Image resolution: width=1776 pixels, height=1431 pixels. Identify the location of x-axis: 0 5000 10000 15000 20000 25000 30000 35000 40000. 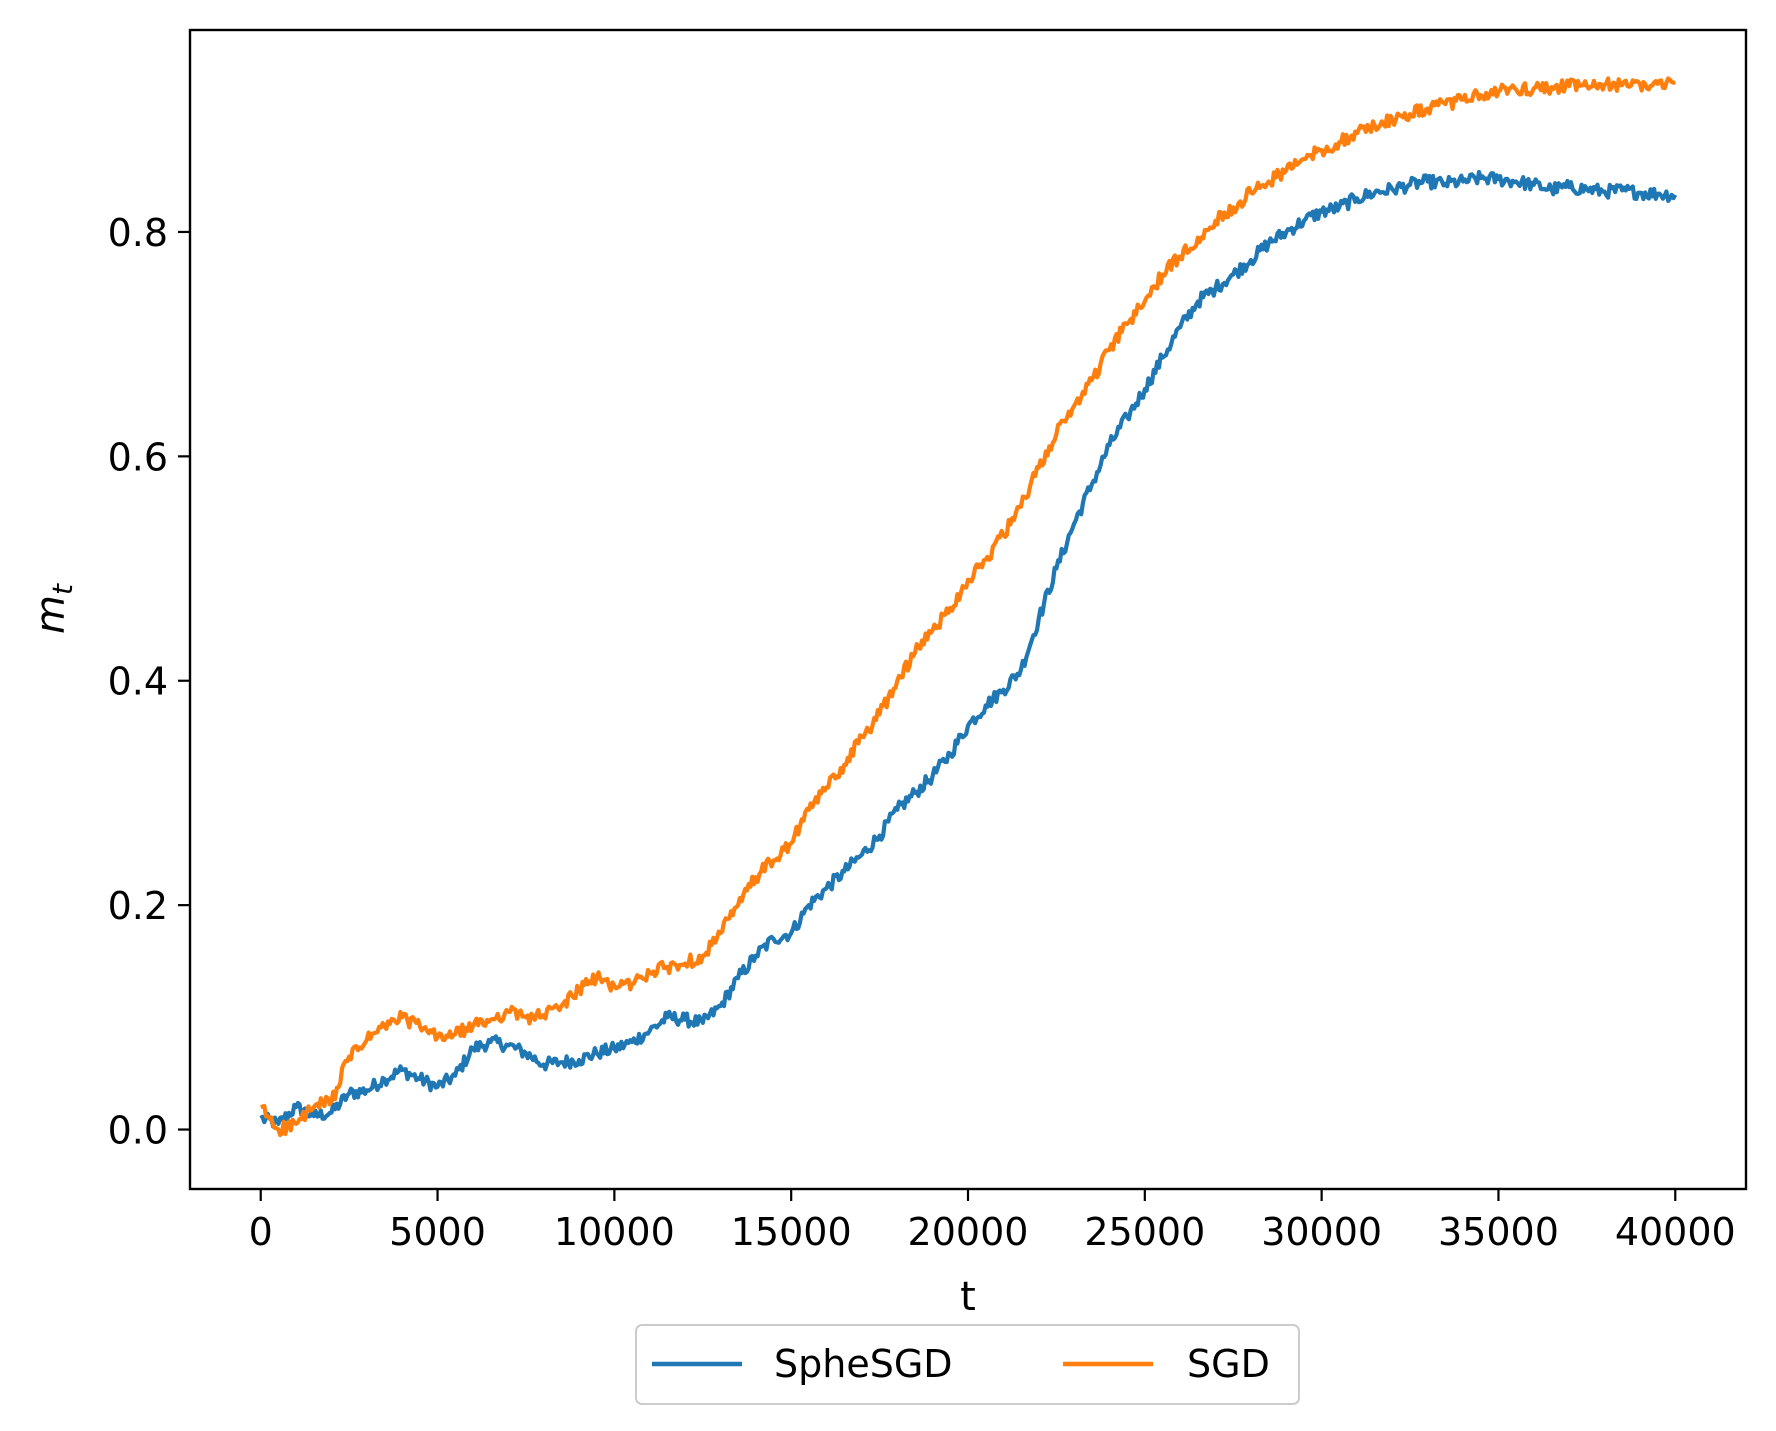
(992, 1221).